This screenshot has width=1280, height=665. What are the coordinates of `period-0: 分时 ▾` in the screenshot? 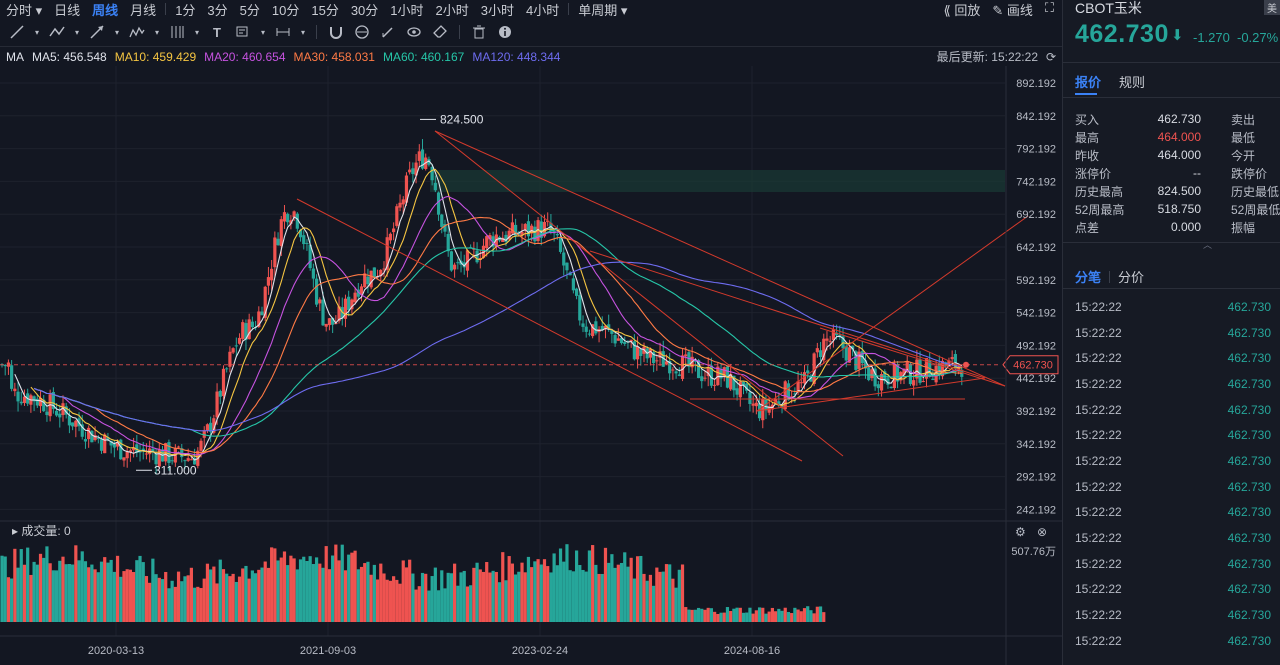 It's located at (24, 10).